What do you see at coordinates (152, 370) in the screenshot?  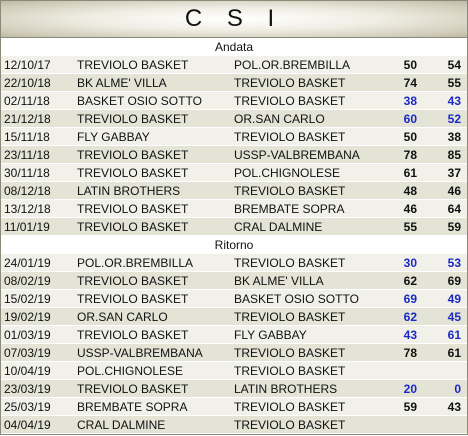 I see `home-team: POL.CHIGNOLESE` at bounding box center [152, 370].